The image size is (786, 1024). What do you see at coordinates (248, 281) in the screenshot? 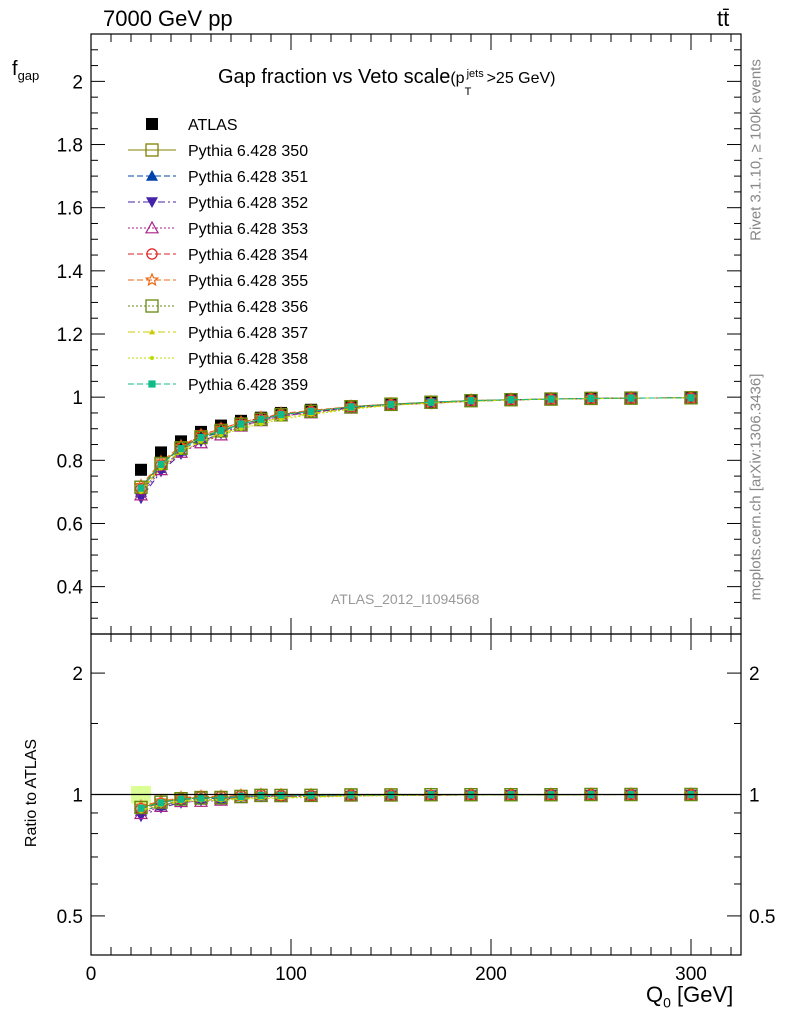
I see `legend-label: Pythia 6.428 355` at bounding box center [248, 281].